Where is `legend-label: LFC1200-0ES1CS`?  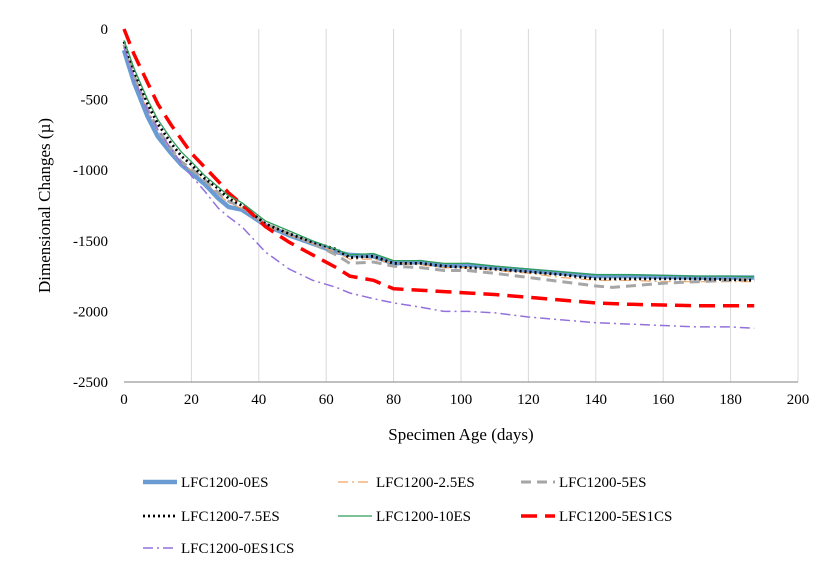 legend-label: LFC1200-0ES1CS is located at coordinates (237, 549).